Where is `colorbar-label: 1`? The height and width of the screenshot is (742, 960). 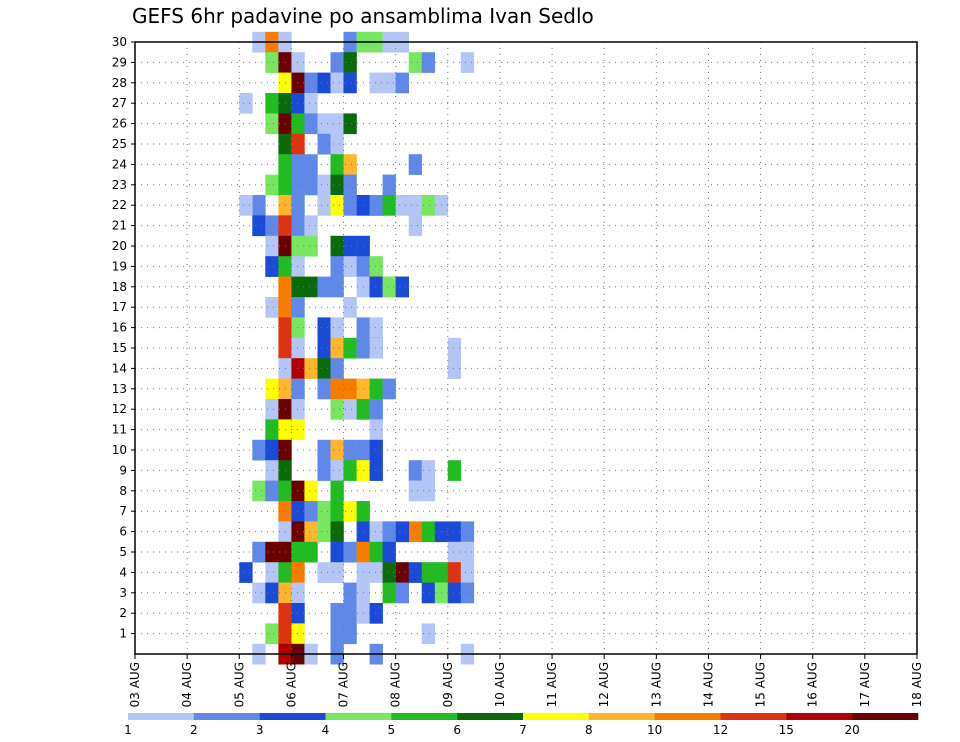
colorbar-label: 1 is located at coordinates (128, 730).